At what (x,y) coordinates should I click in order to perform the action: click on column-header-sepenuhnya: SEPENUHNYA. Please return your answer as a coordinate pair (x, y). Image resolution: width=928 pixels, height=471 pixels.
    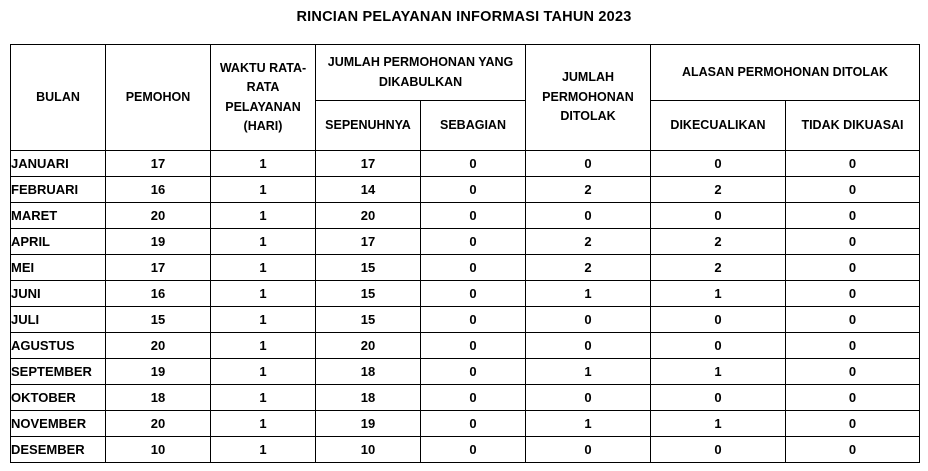
    Looking at the image, I should click on (368, 125).